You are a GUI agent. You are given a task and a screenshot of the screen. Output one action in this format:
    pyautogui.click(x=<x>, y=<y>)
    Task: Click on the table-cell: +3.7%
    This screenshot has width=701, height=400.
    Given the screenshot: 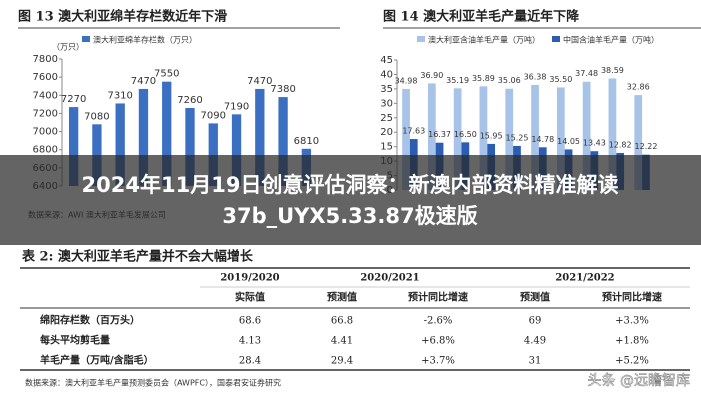 What is the action you would take?
    pyautogui.click(x=438, y=361)
    